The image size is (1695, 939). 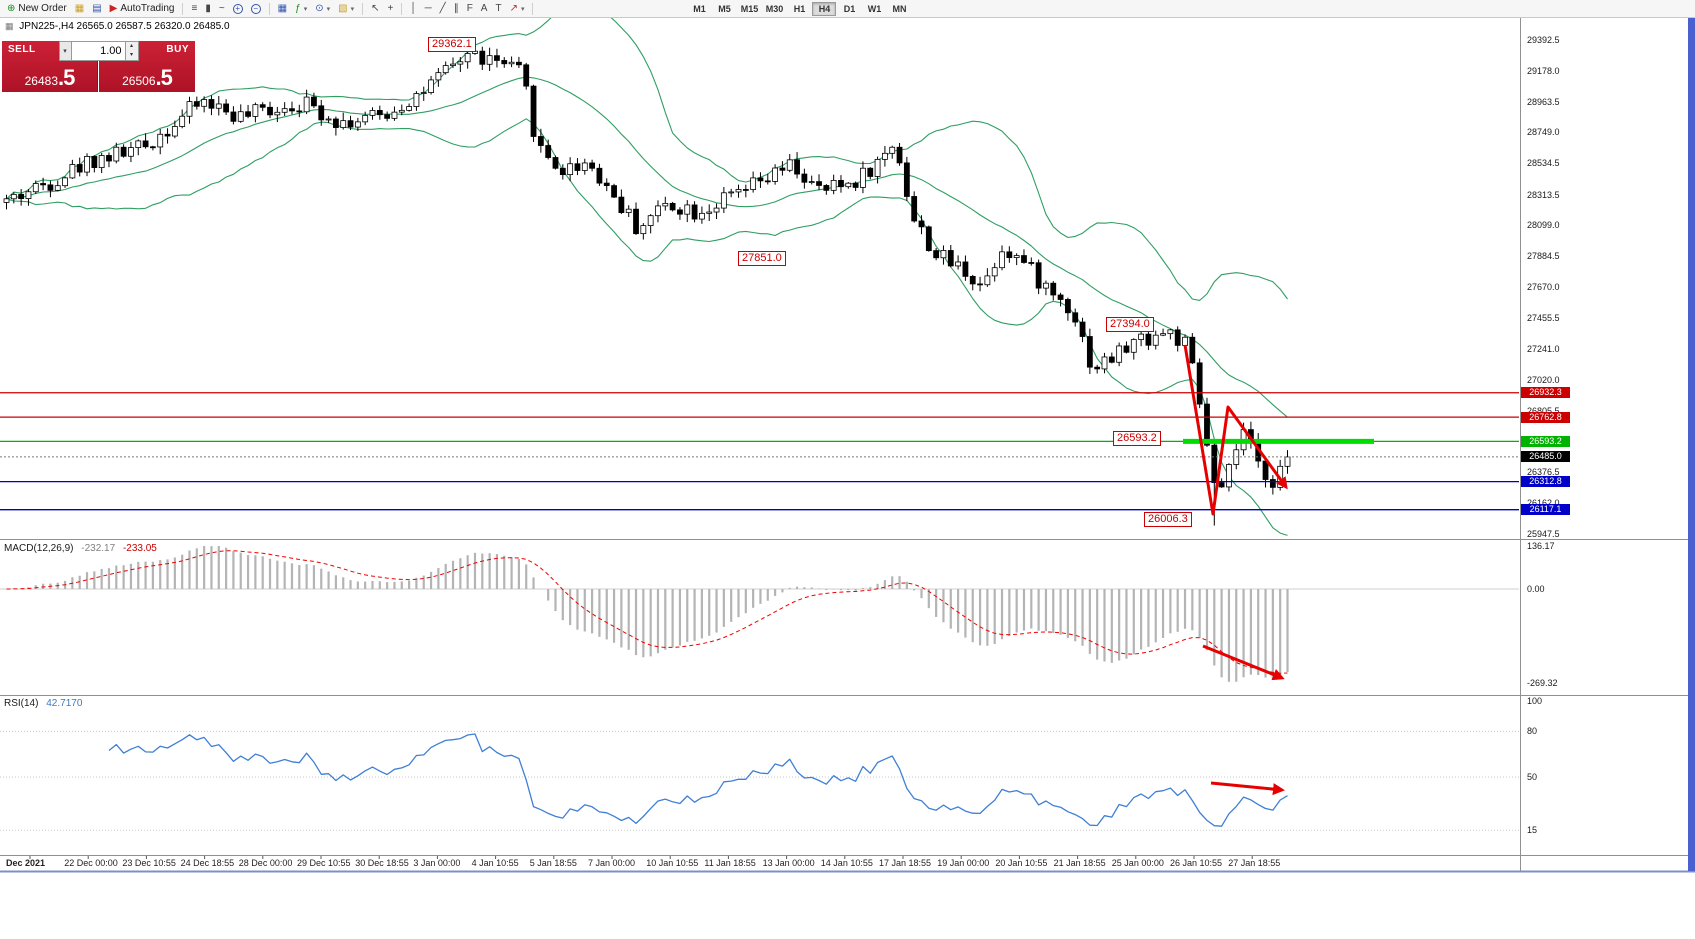 I want to click on trendline-button: ╱, so click(x=443, y=9).